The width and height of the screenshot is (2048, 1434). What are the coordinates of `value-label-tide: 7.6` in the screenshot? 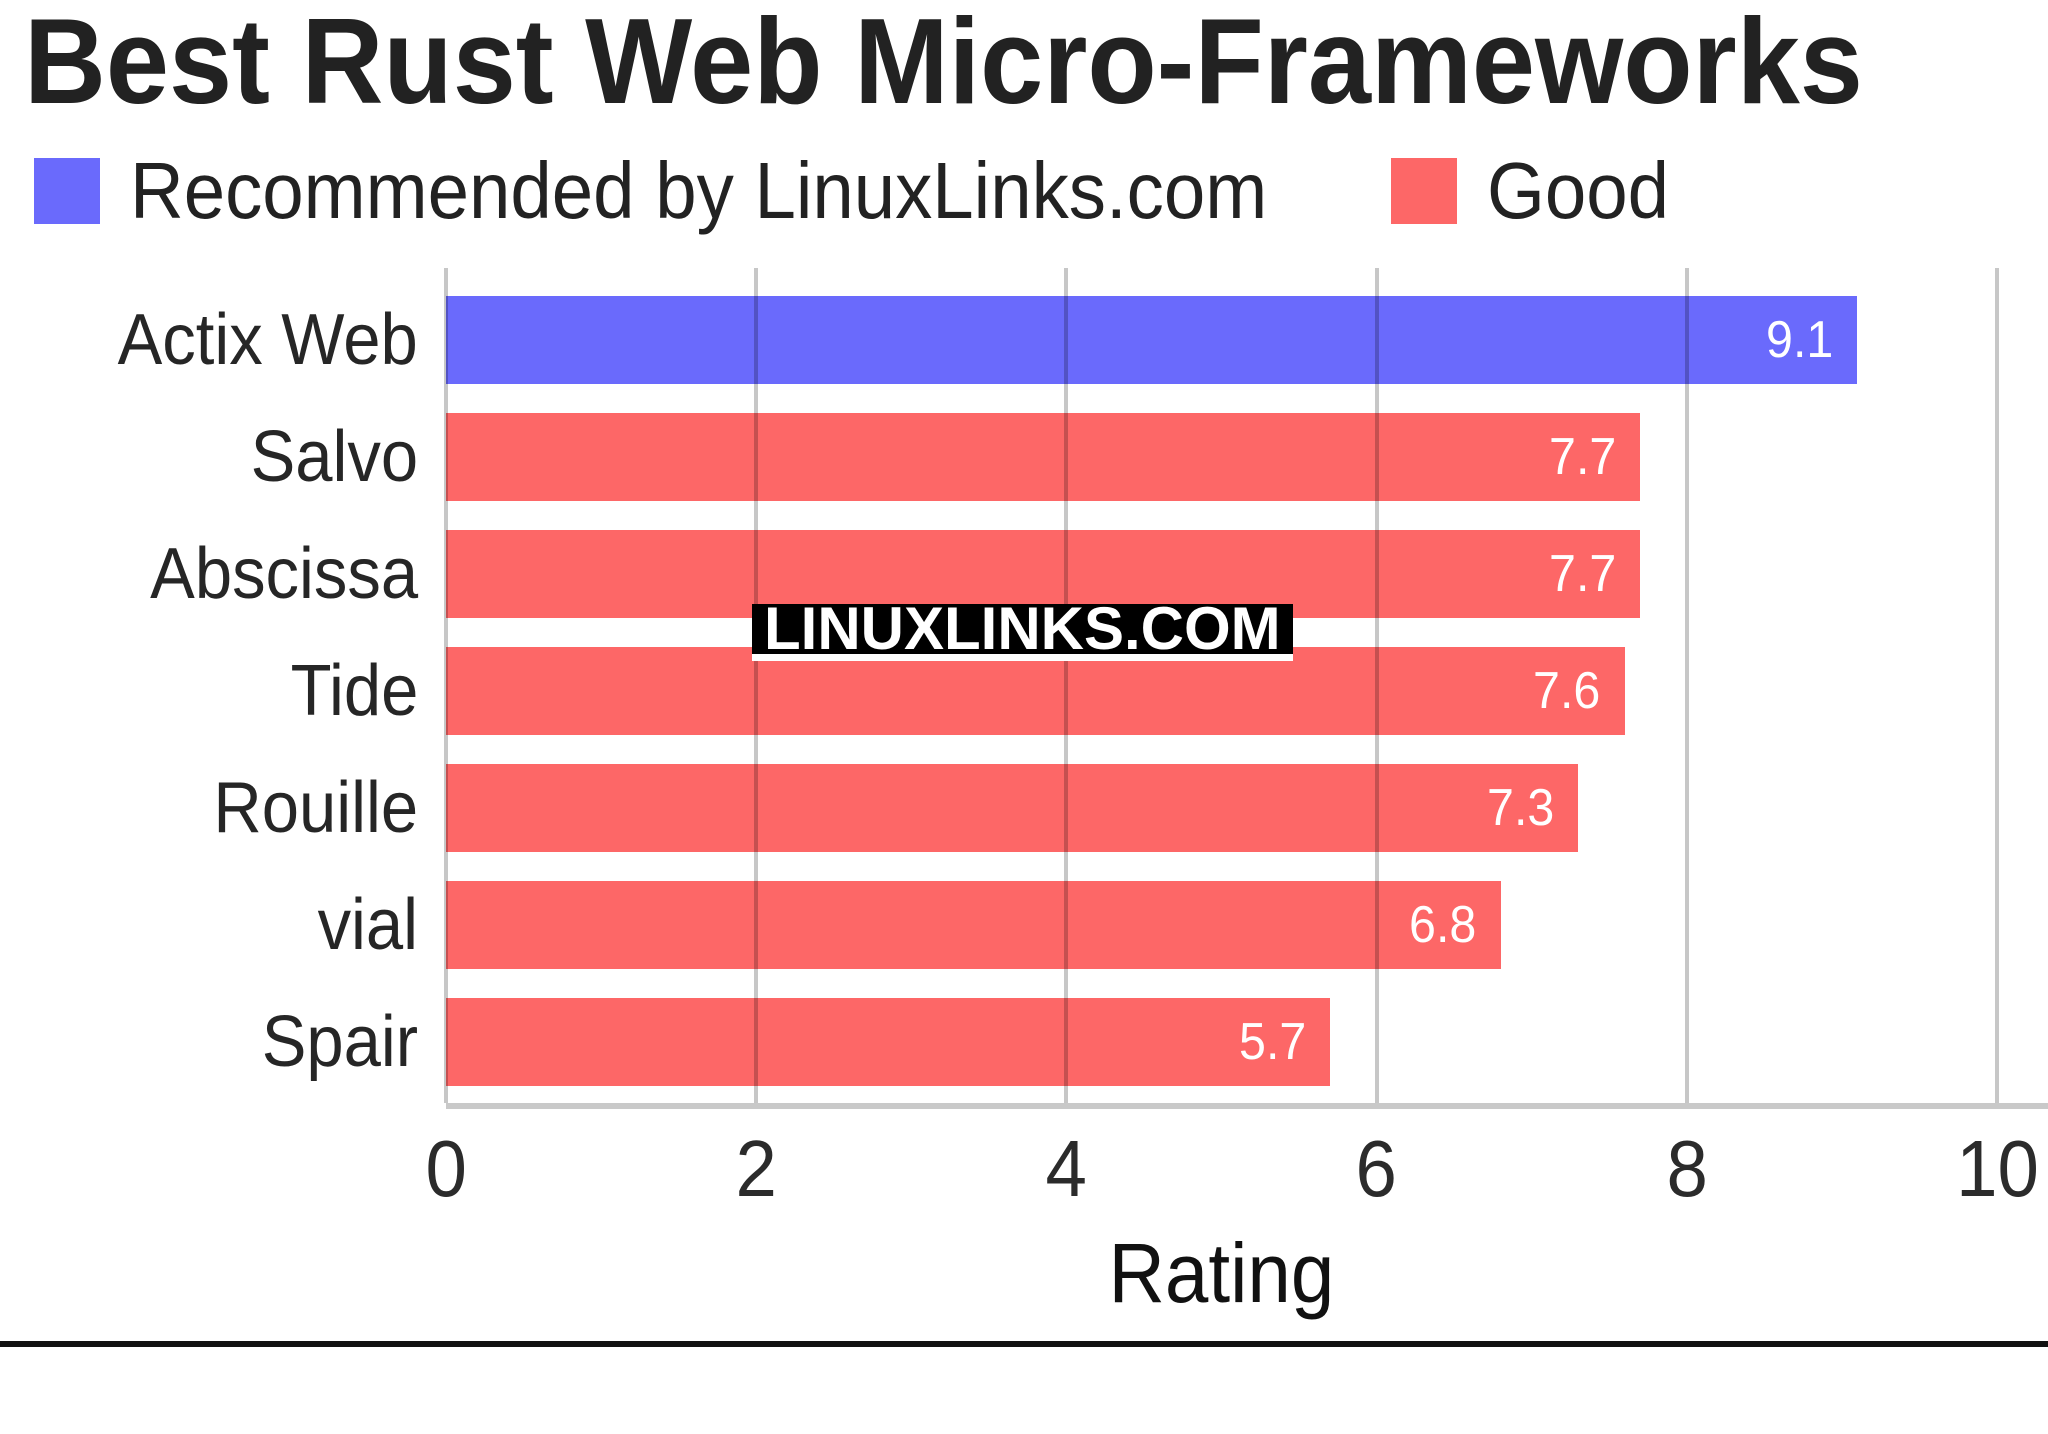 It's located at (1567, 691).